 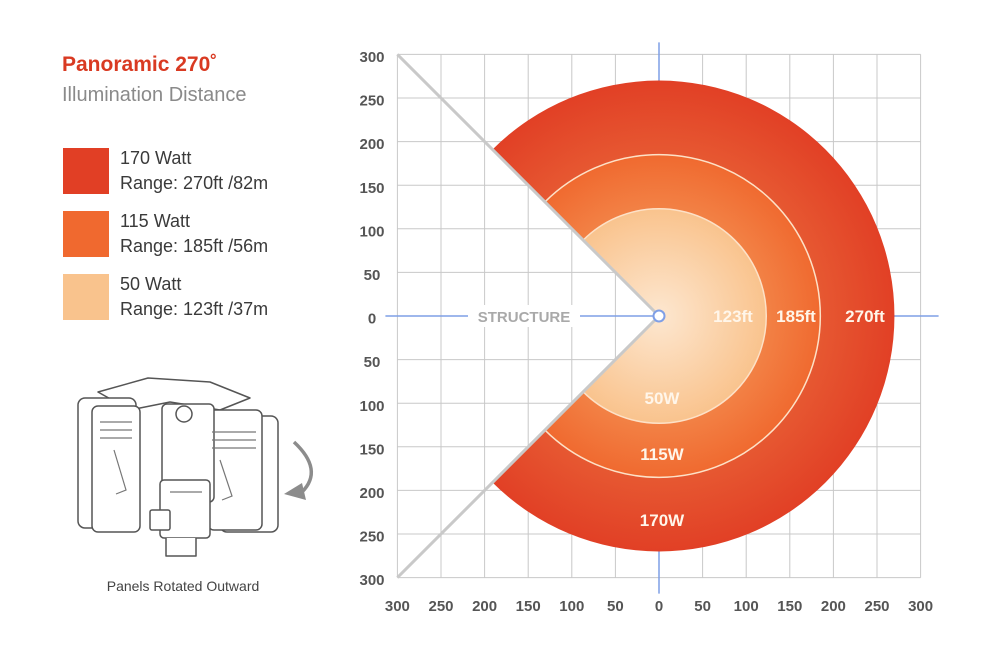 What do you see at coordinates (659, 316) in the screenshot?
I see `structure-origin-marker` at bounding box center [659, 316].